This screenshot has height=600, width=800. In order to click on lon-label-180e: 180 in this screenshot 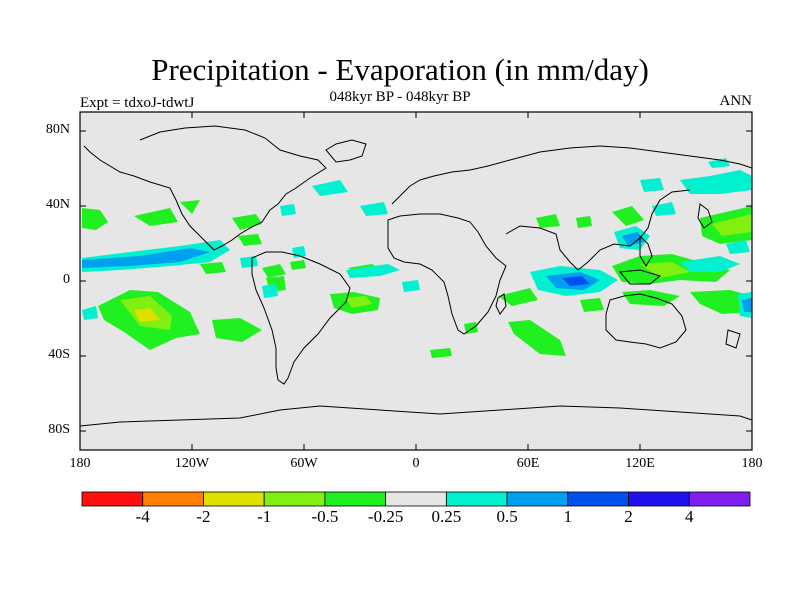, I will do `click(752, 463)`.